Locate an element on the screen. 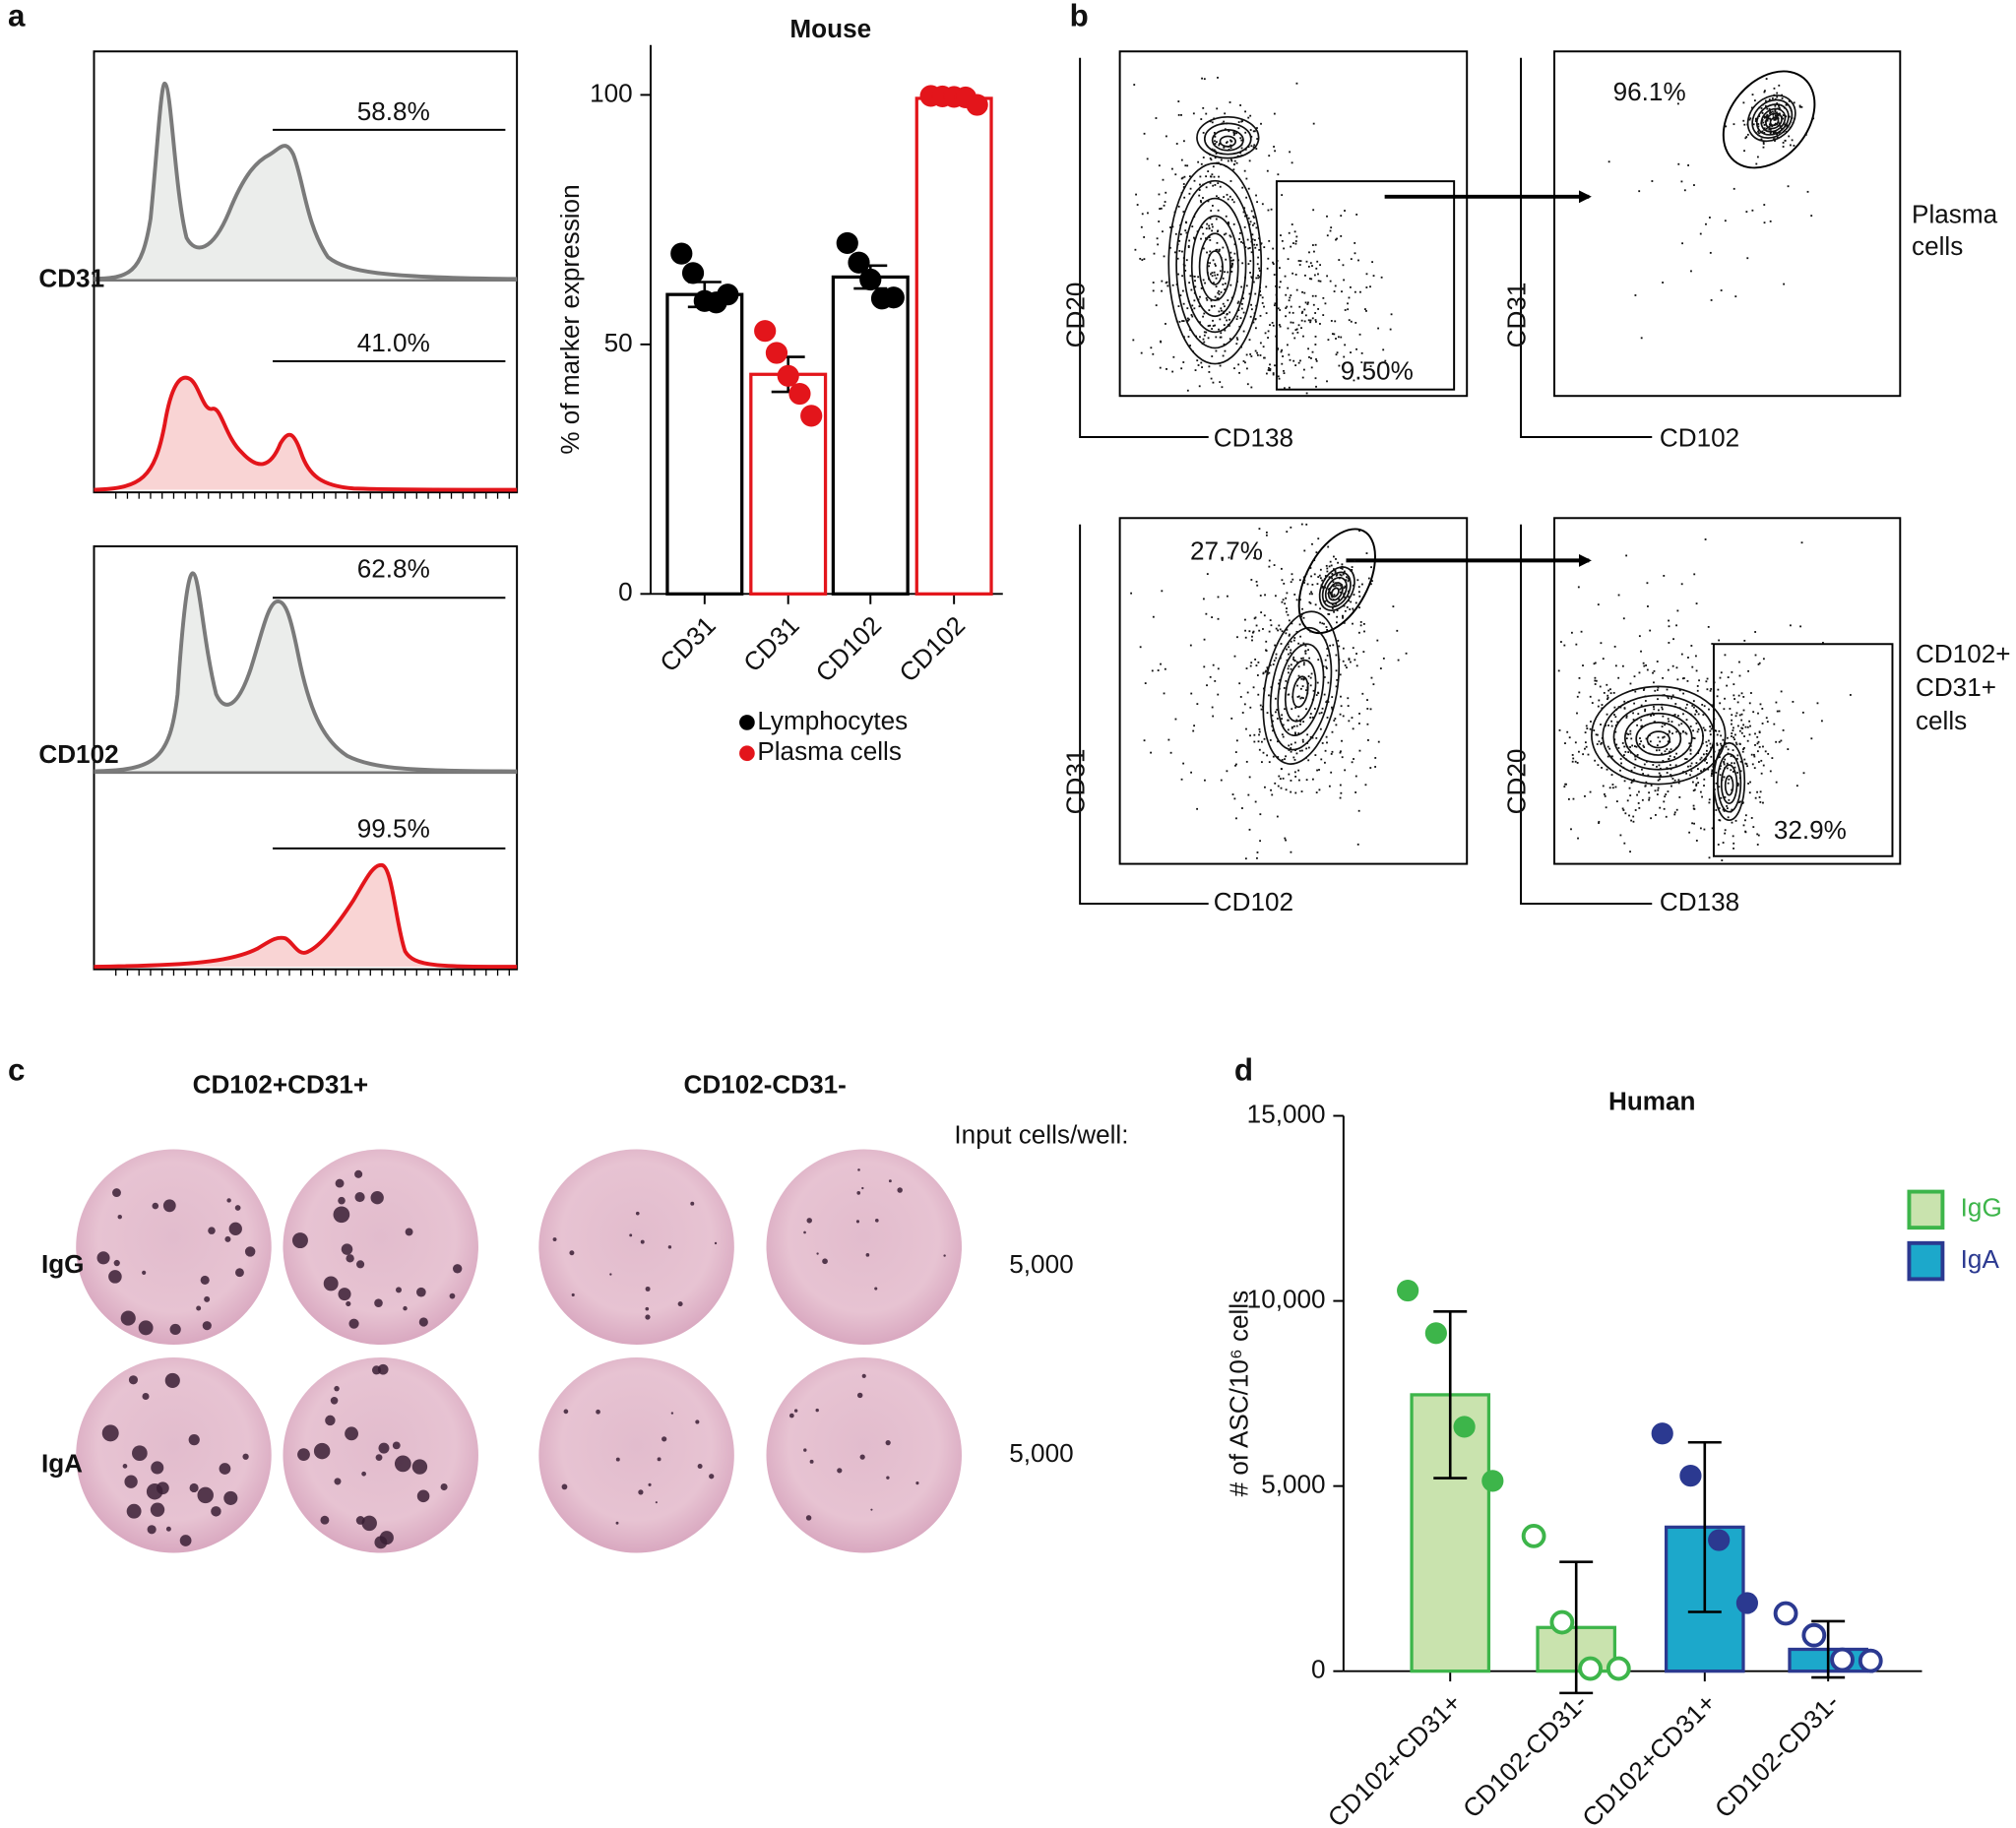  data-point is located at coordinates (859, 262).